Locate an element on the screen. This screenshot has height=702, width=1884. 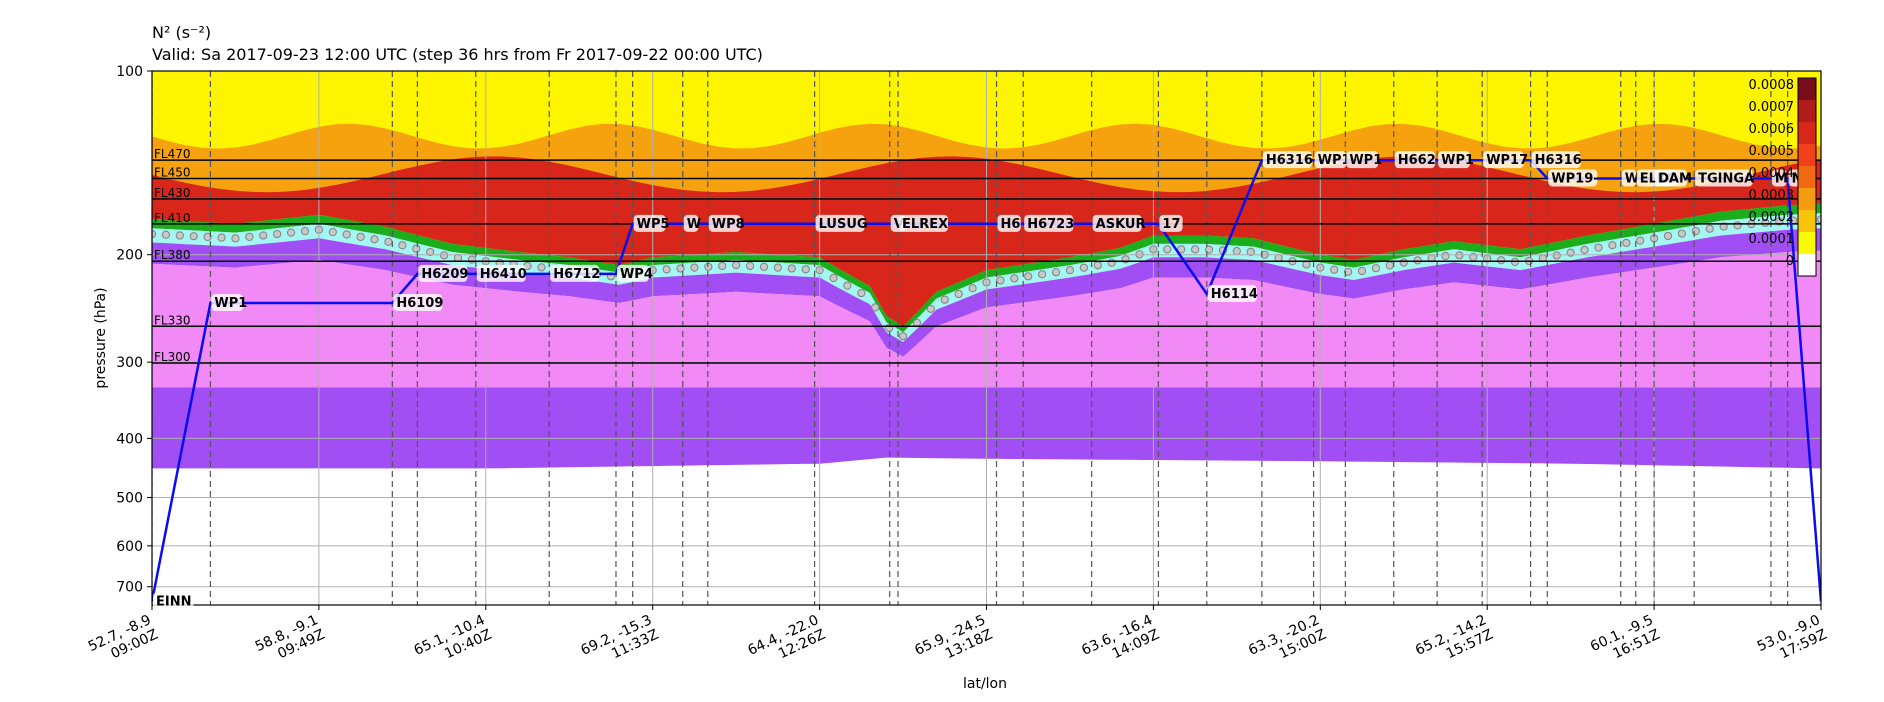
waypoint-marker: W is located at coordinates (1630, 178).